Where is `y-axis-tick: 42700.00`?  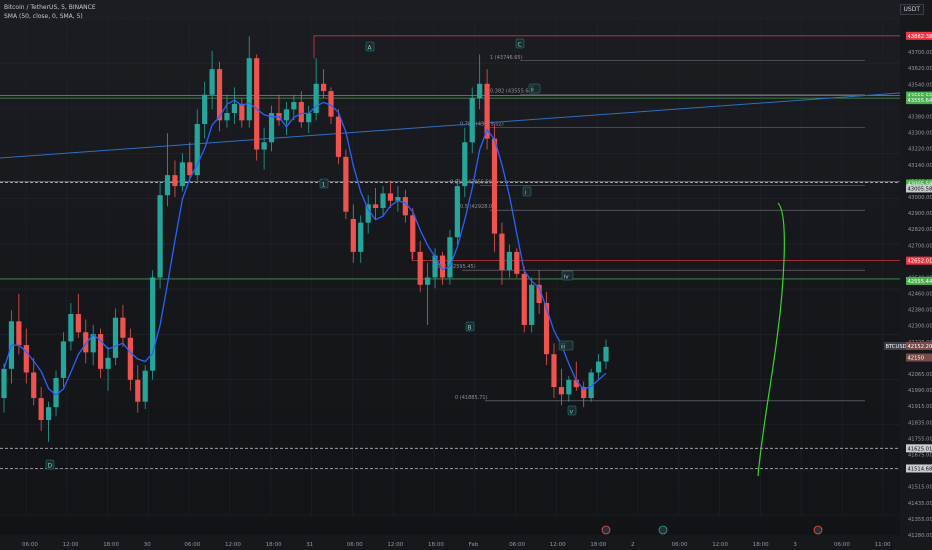 y-axis-tick: 42700.00 is located at coordinates (920, 246).